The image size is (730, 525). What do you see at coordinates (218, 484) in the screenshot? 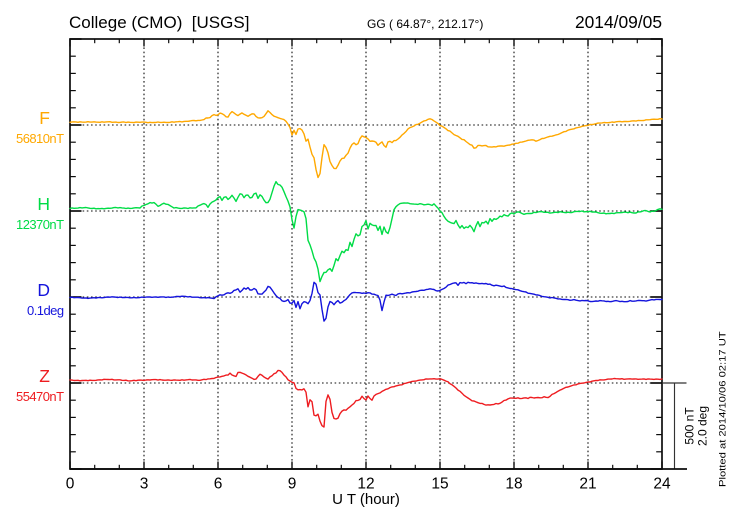
I see `svg-text: 6` at bounding box center [218, 484].